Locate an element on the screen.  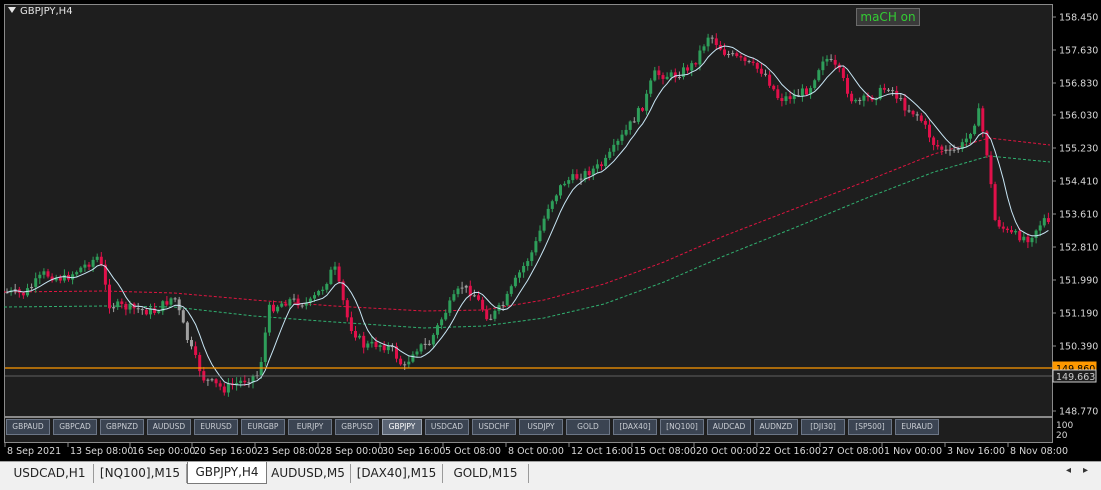
symbol-button-gbpaud: GBPAUD is located at coordinates (28, 427).